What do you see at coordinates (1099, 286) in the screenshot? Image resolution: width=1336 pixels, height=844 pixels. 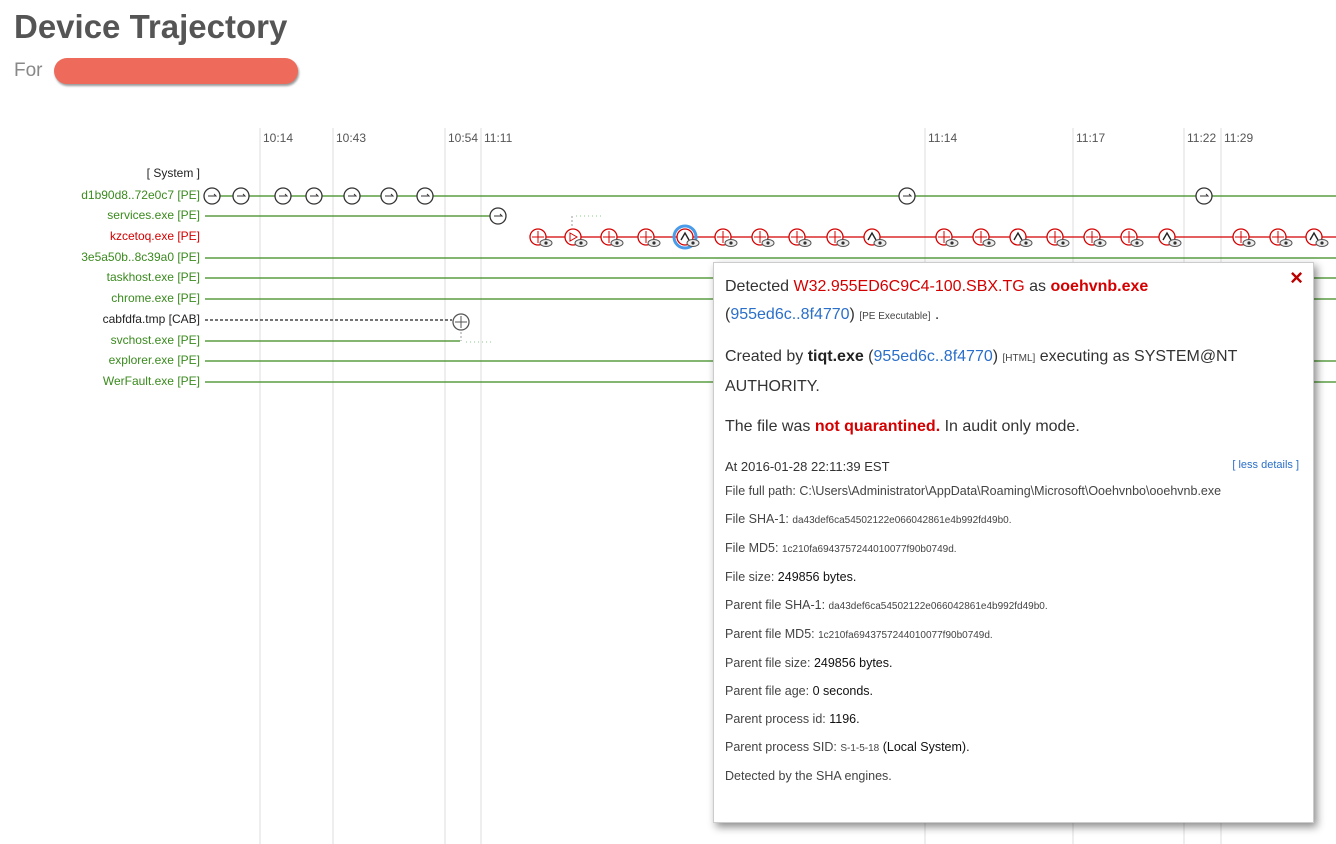 I see `text-segment: ooehvnb.exe` at bounding box center [1099, 286].